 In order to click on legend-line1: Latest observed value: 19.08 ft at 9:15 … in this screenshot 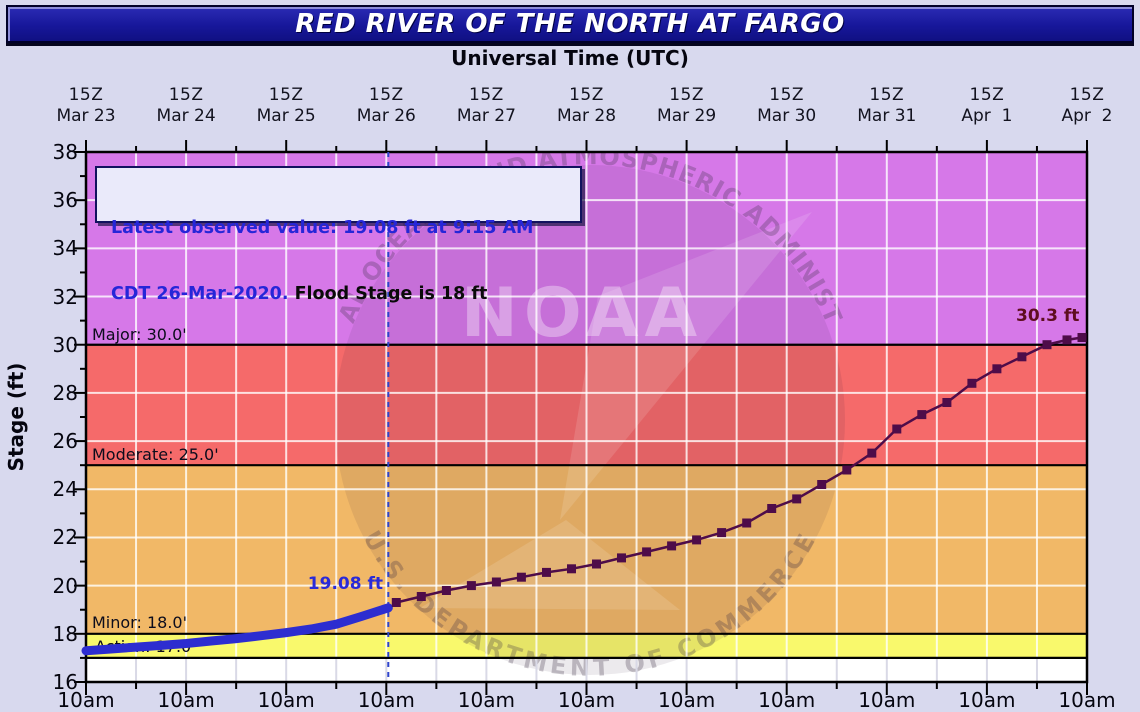, I will do `click(322, 228)`.